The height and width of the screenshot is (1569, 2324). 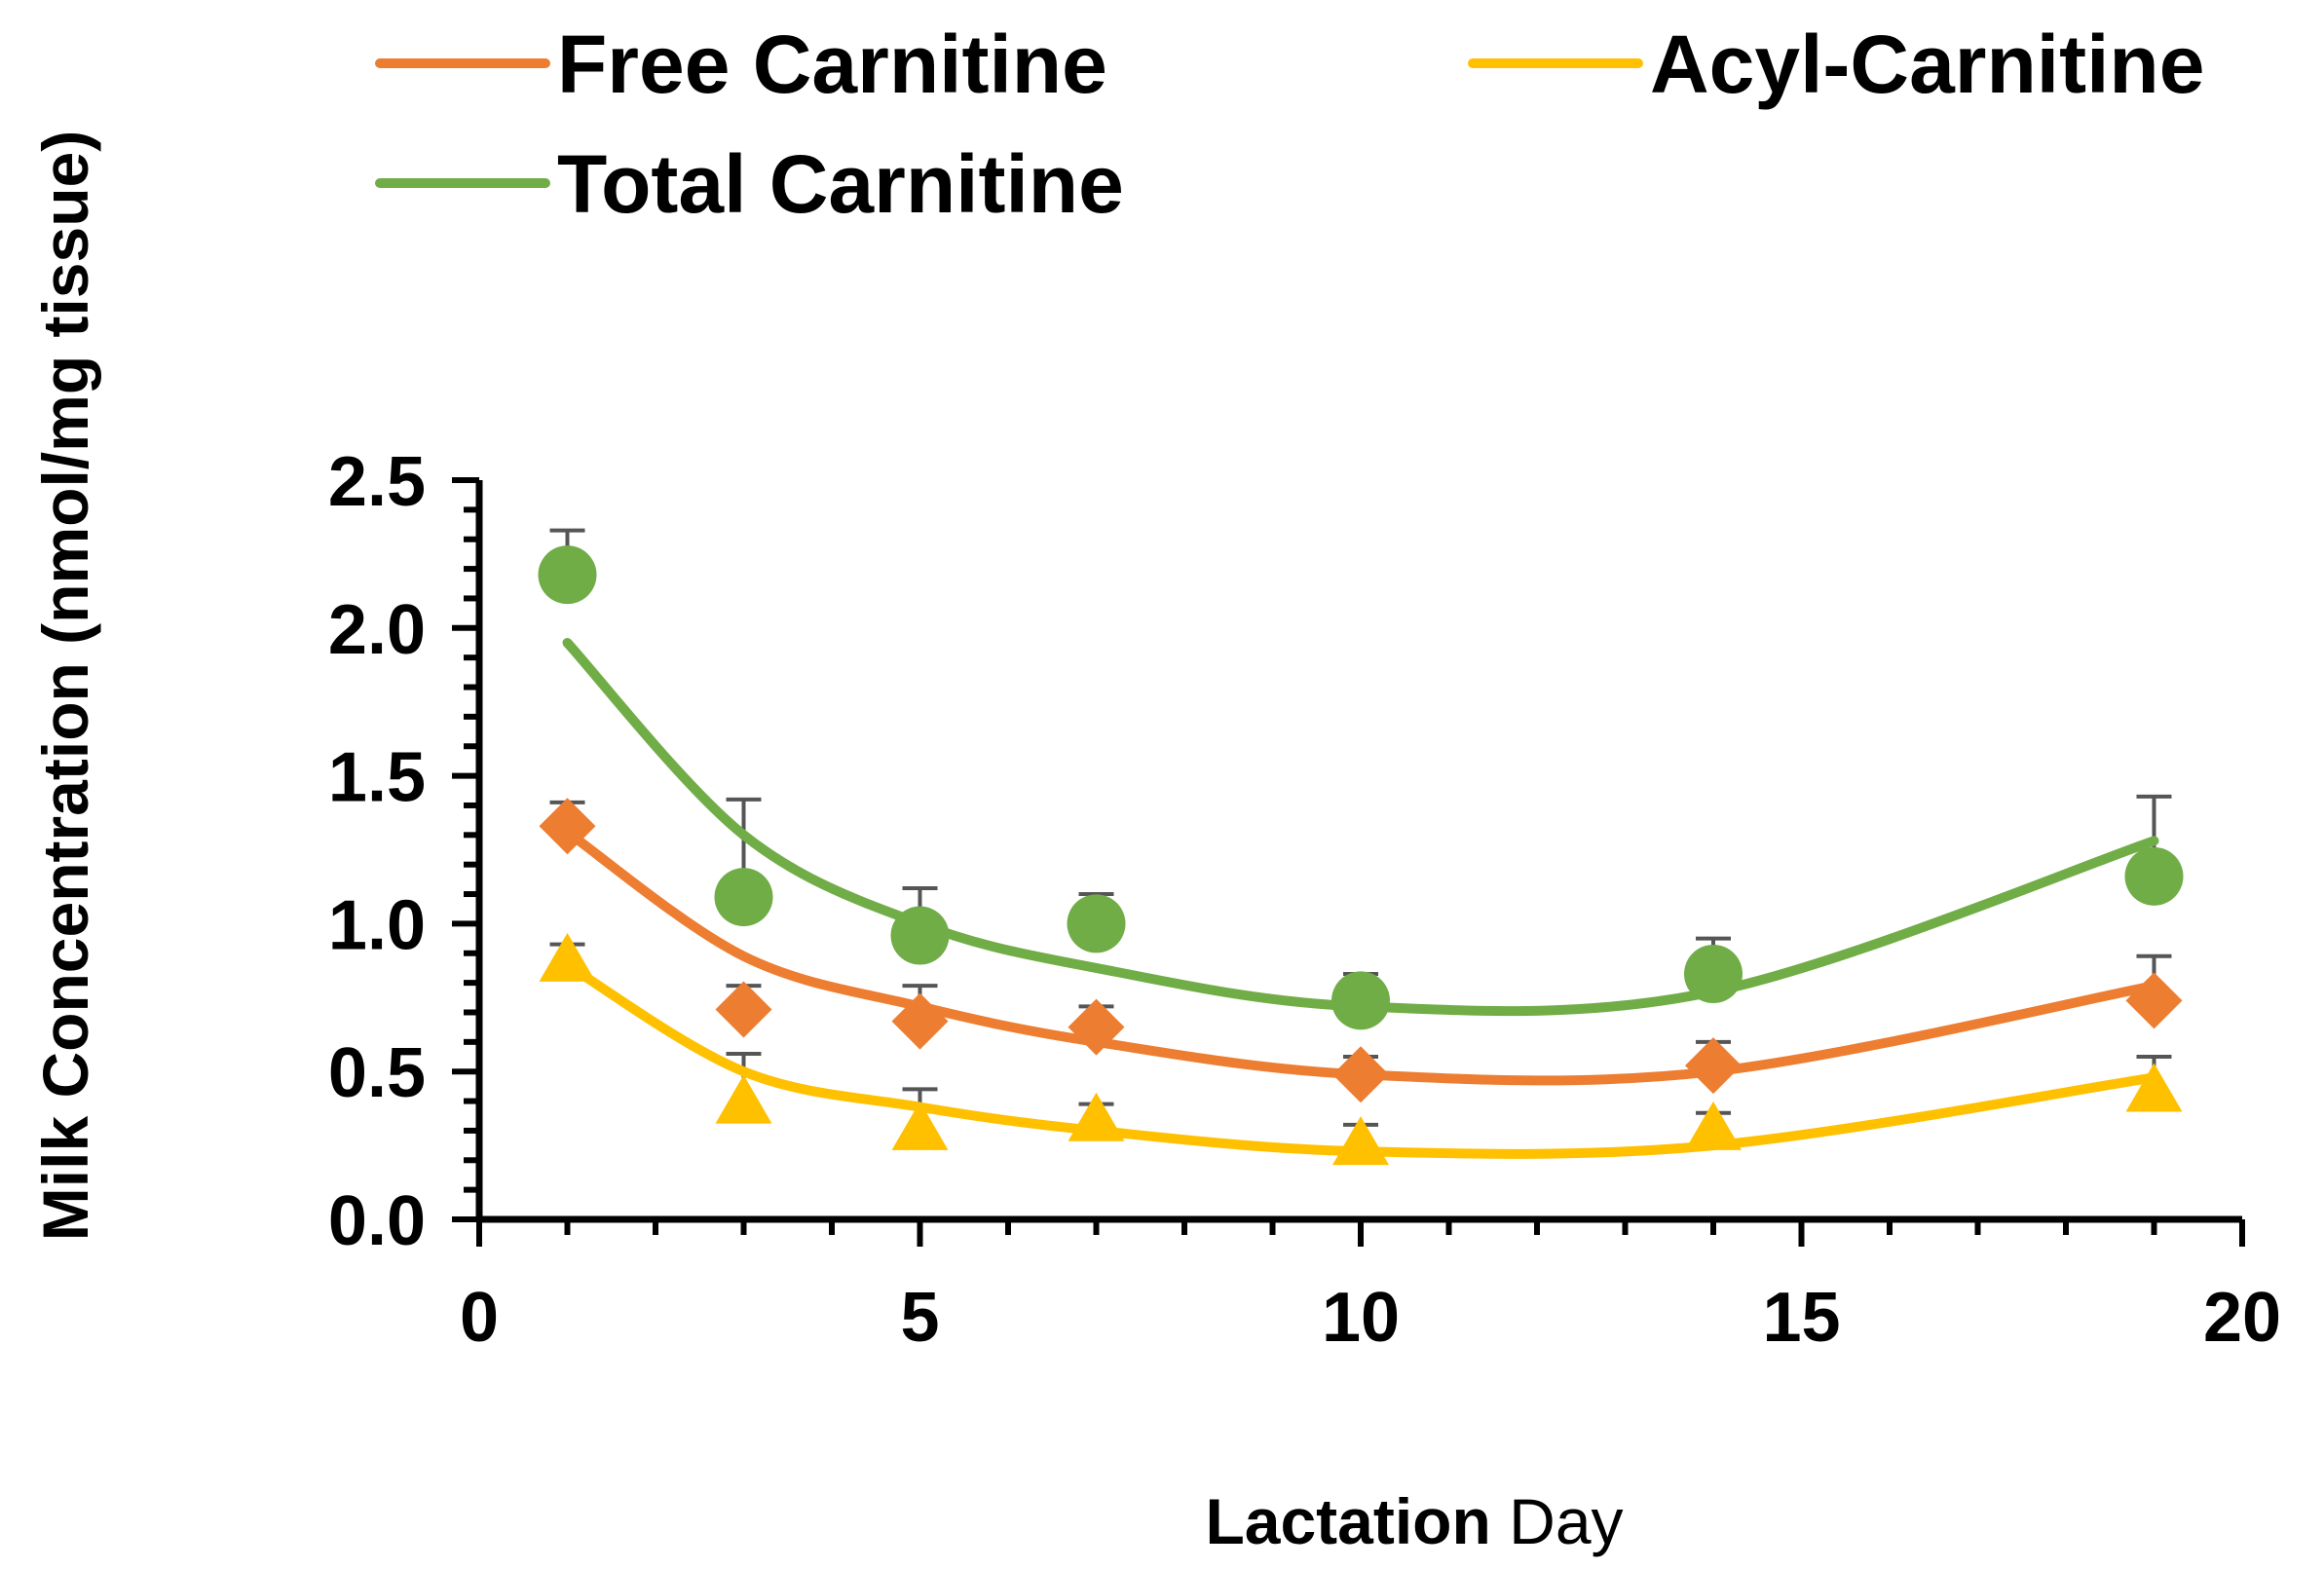 I want to click on x-axis-title: Lactation Day, so click(x=1414, y=1521).